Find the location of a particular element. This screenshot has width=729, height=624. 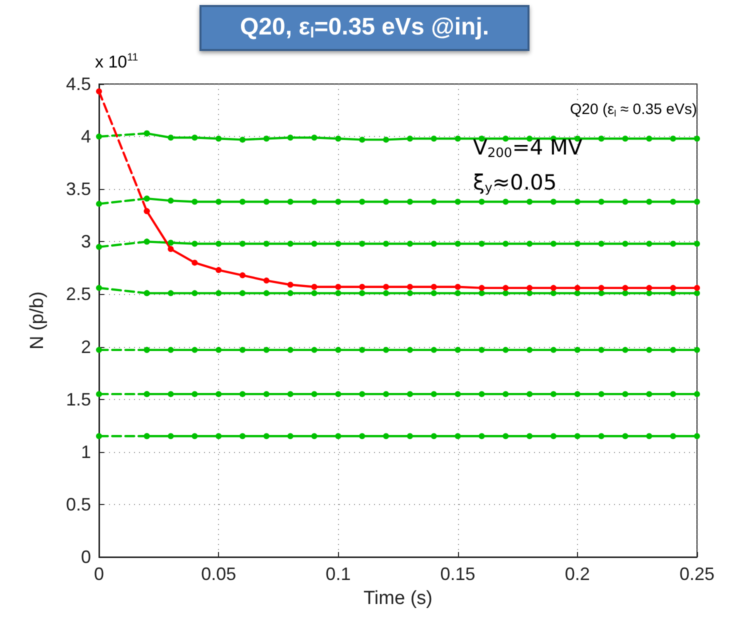

x-tick-label: 0.1 is located at coordinates (338, 574).